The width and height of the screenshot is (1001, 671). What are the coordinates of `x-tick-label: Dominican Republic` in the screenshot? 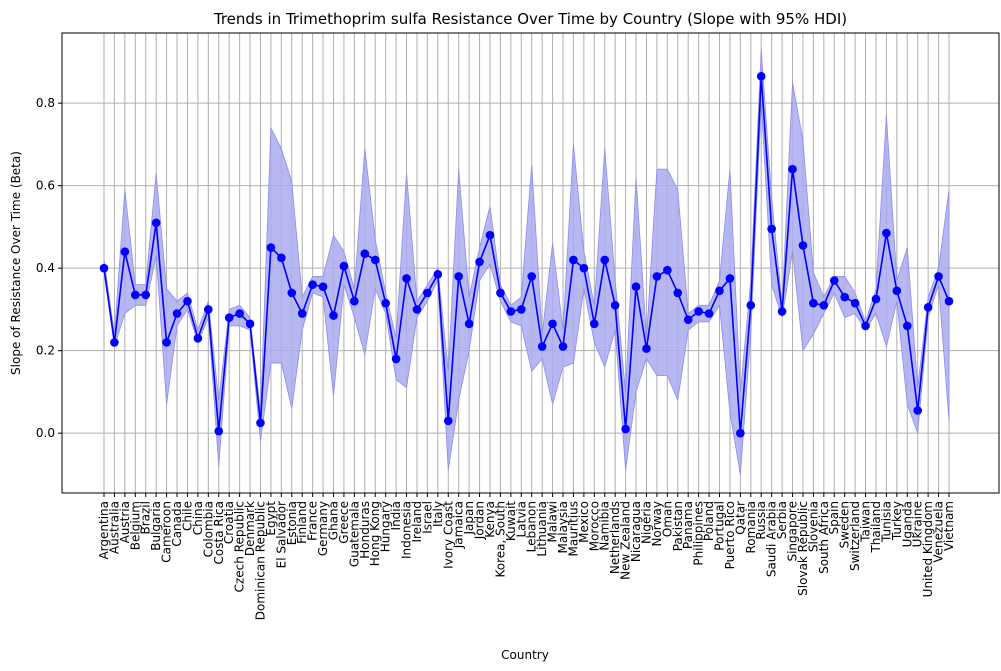 It's located at (260, 560).